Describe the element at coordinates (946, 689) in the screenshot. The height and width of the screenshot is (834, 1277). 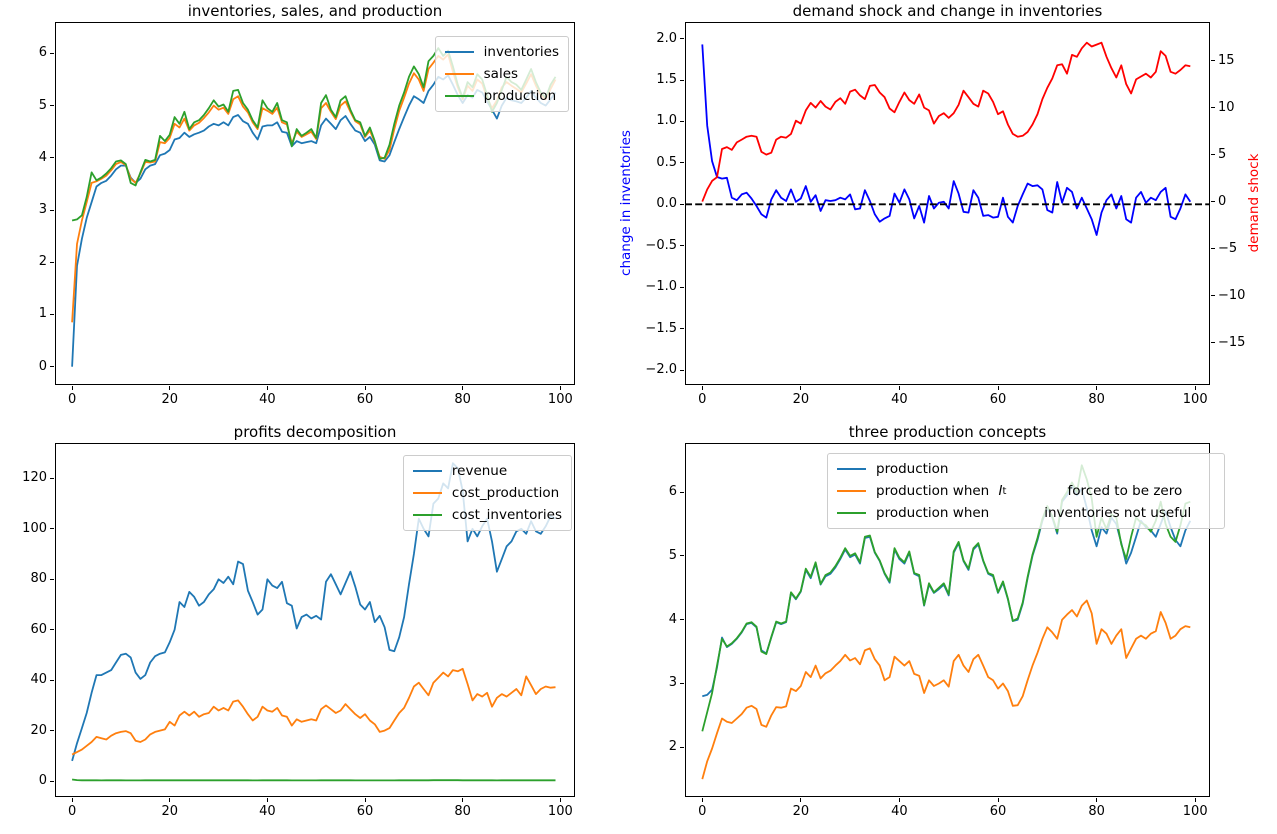
I see `series-production-when-I_t-forced-to-be-zero` at that location.